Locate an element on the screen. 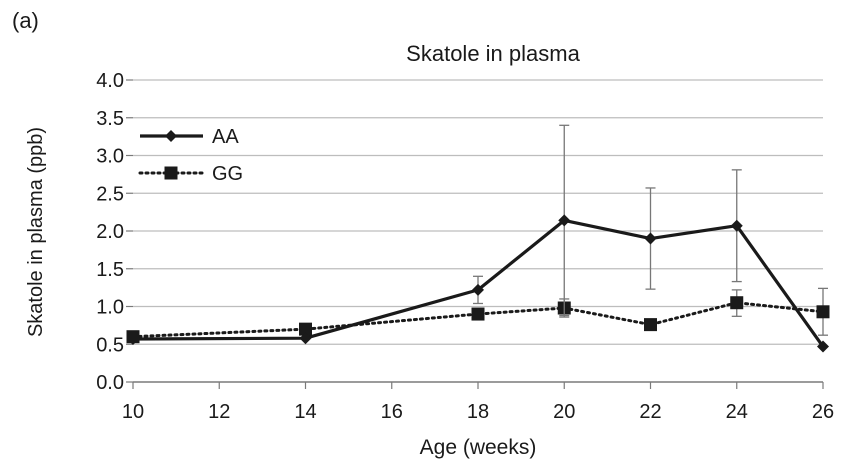 Image resolution: width=849 pixels, height=465 pixels. legend-marker-gg is located at coordinates (171, 173).